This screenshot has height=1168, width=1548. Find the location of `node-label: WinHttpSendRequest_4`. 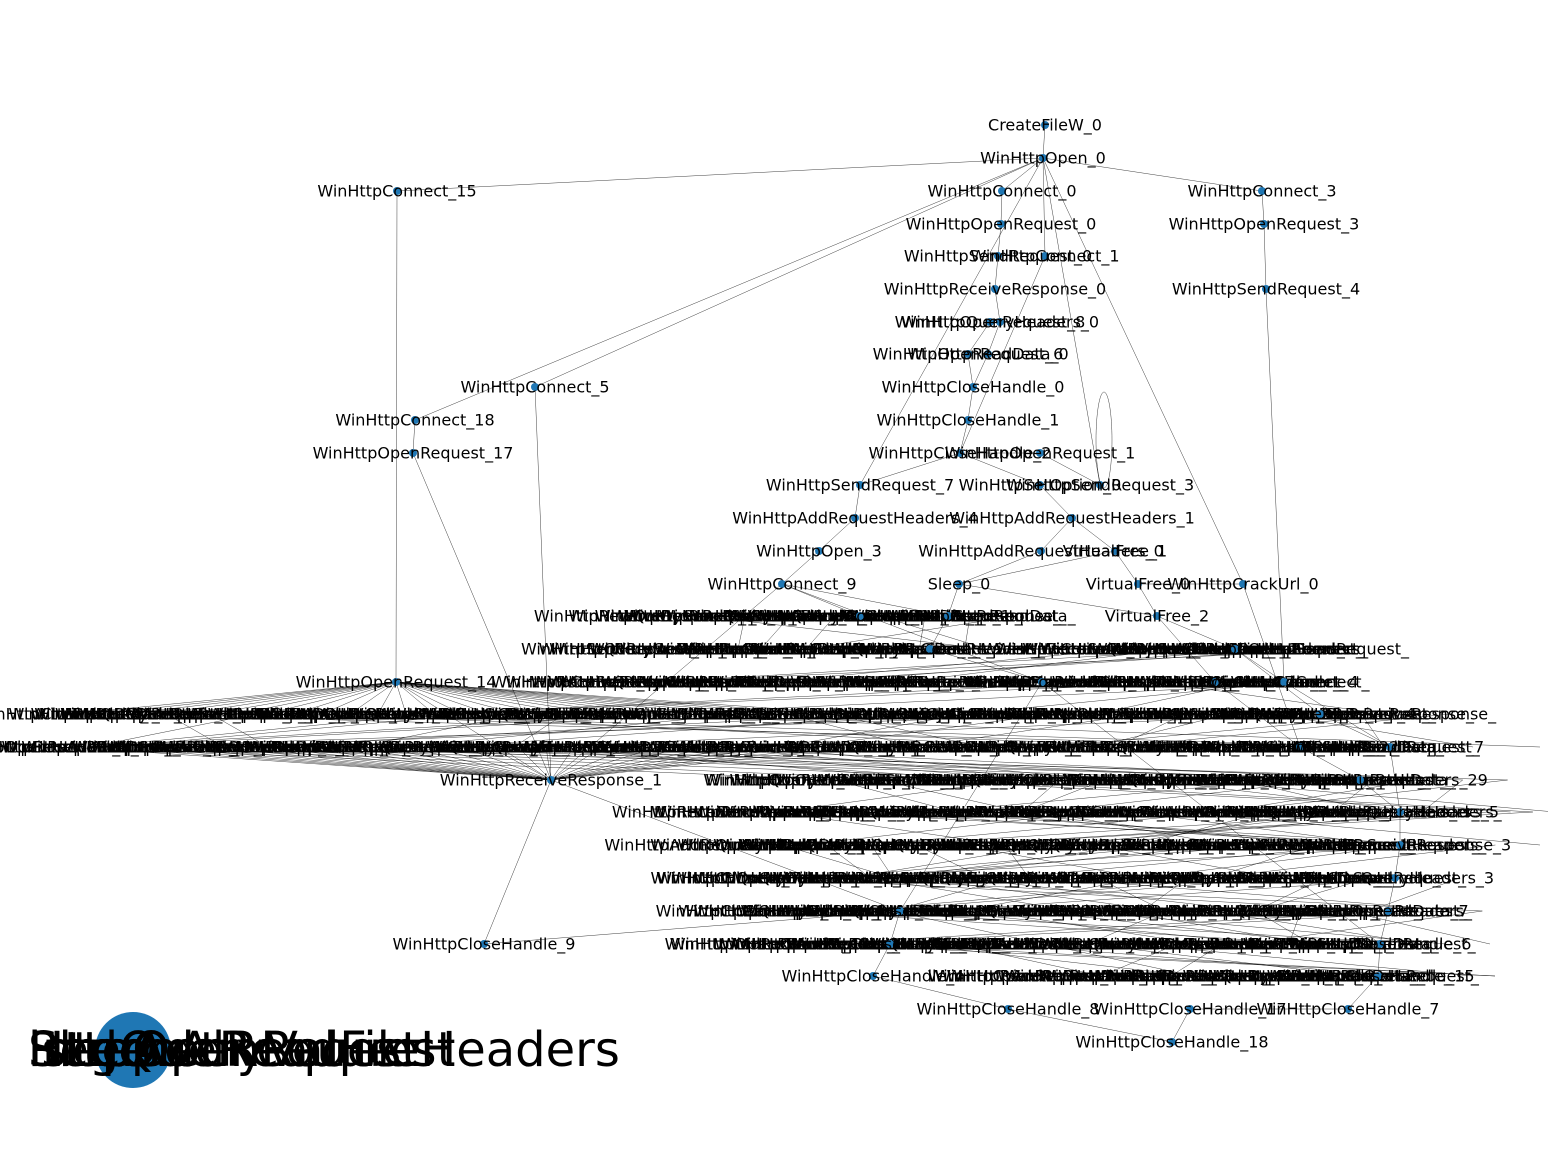

node-label: WinHttpSendRequest_4 is located at coordinates (1266, 290).